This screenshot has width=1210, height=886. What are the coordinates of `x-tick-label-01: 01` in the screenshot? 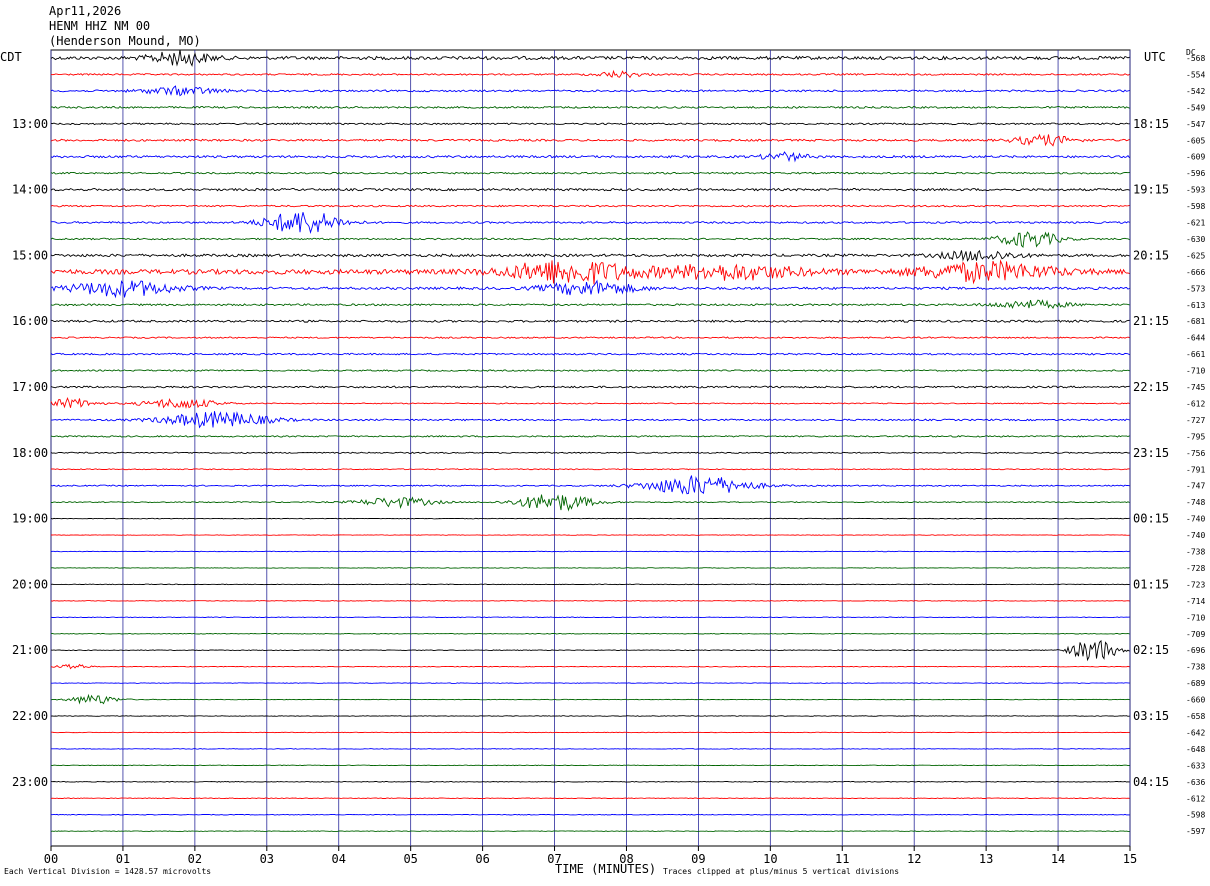 It's located at (123, 859).